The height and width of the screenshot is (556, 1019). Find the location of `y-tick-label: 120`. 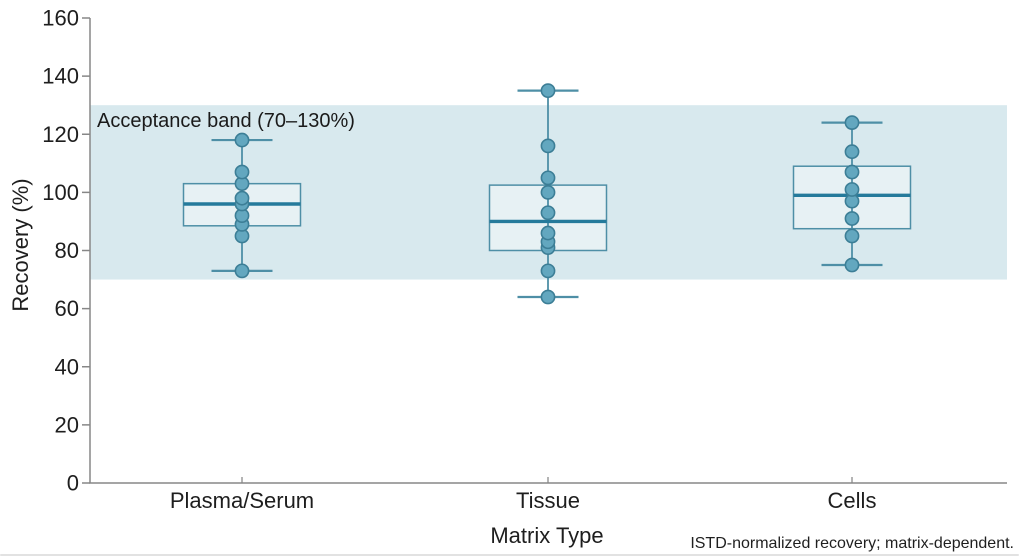

y-tick-label: 120 is located at coordinates (60, 134).